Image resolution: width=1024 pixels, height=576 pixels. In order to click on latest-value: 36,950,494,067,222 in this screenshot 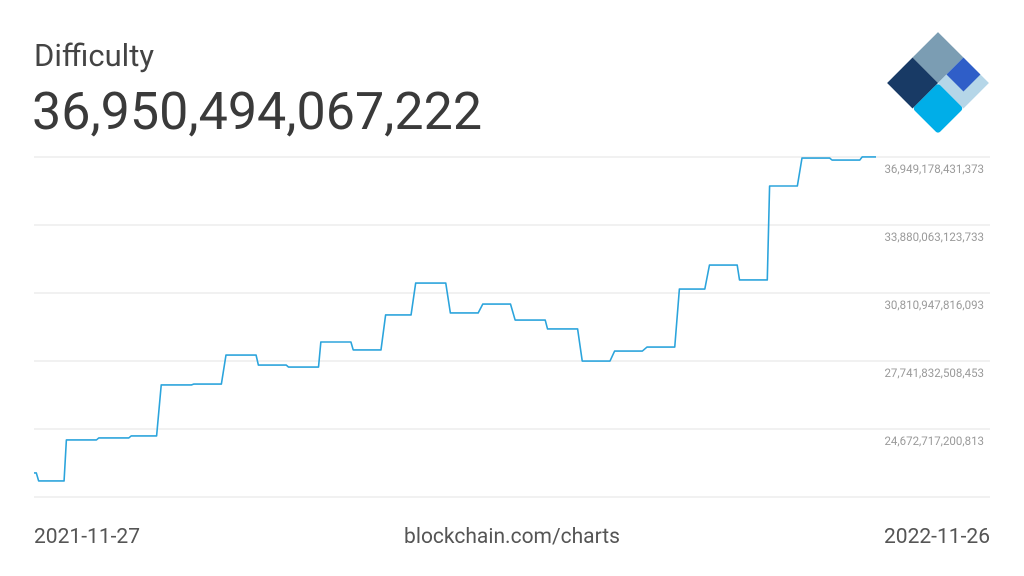, I will do `click(257, 111)`.